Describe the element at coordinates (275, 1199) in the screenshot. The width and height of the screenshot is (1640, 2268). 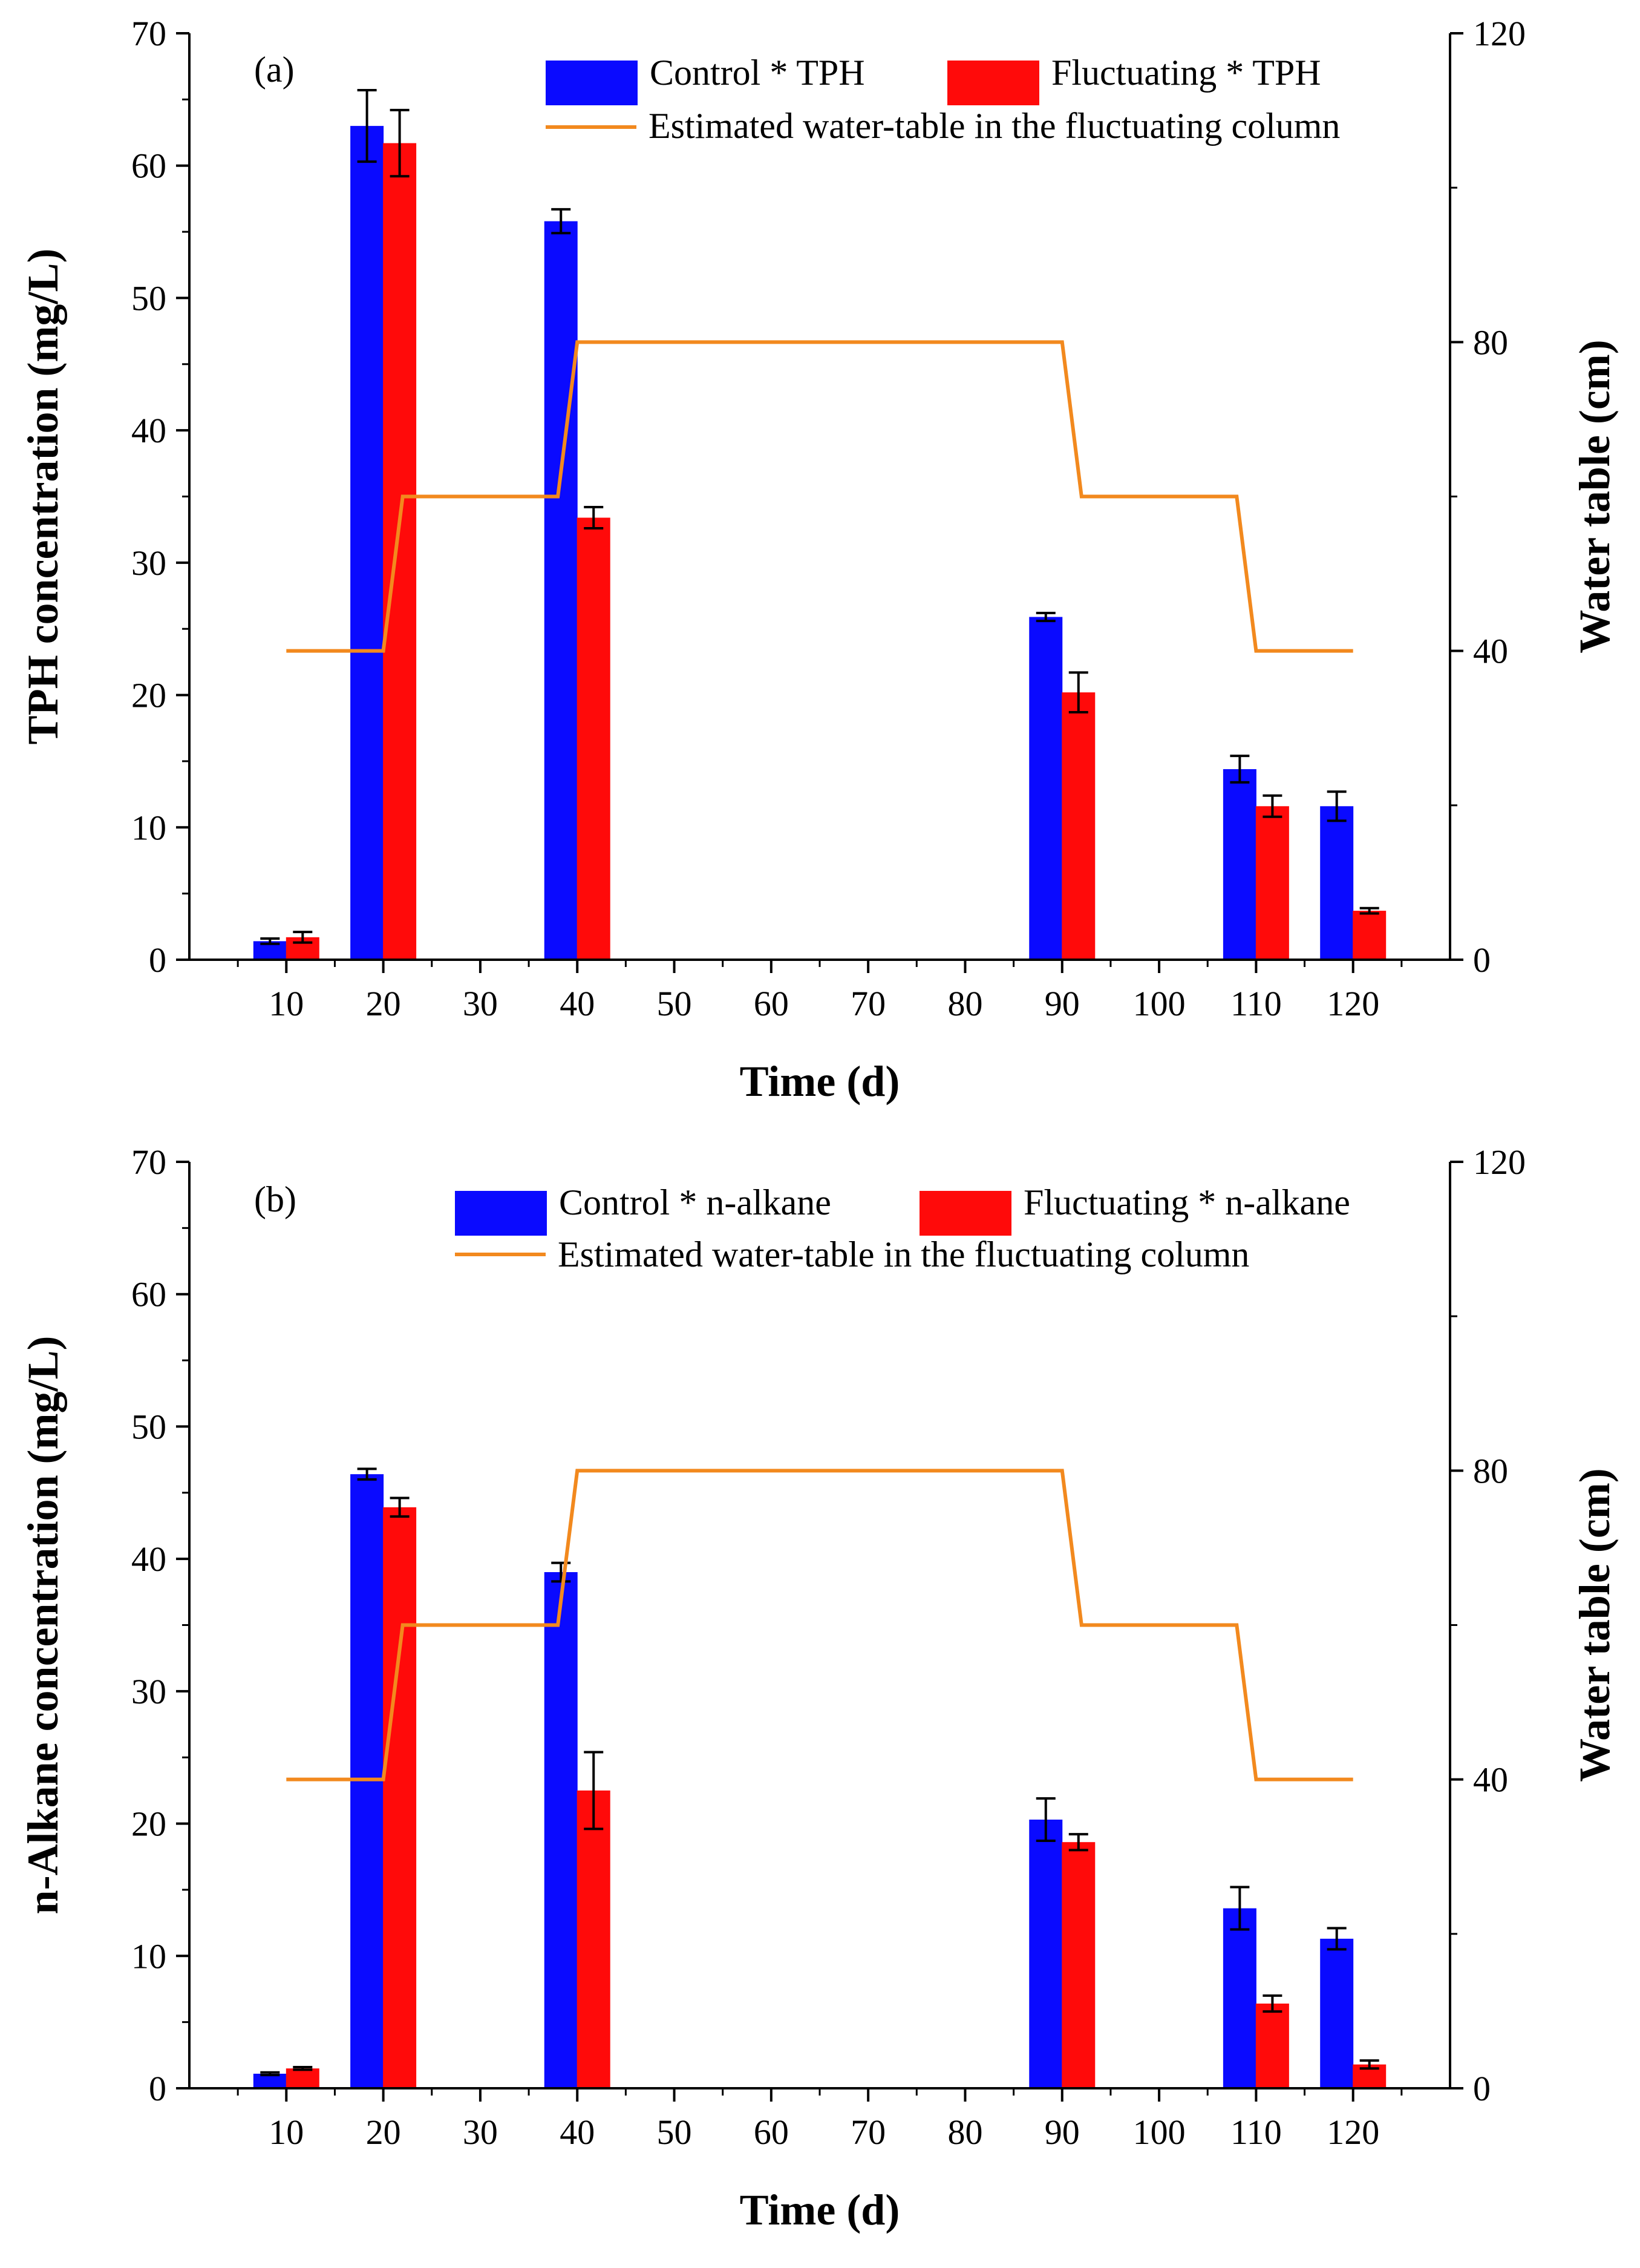
I see `panel-label: (b)` at that location.